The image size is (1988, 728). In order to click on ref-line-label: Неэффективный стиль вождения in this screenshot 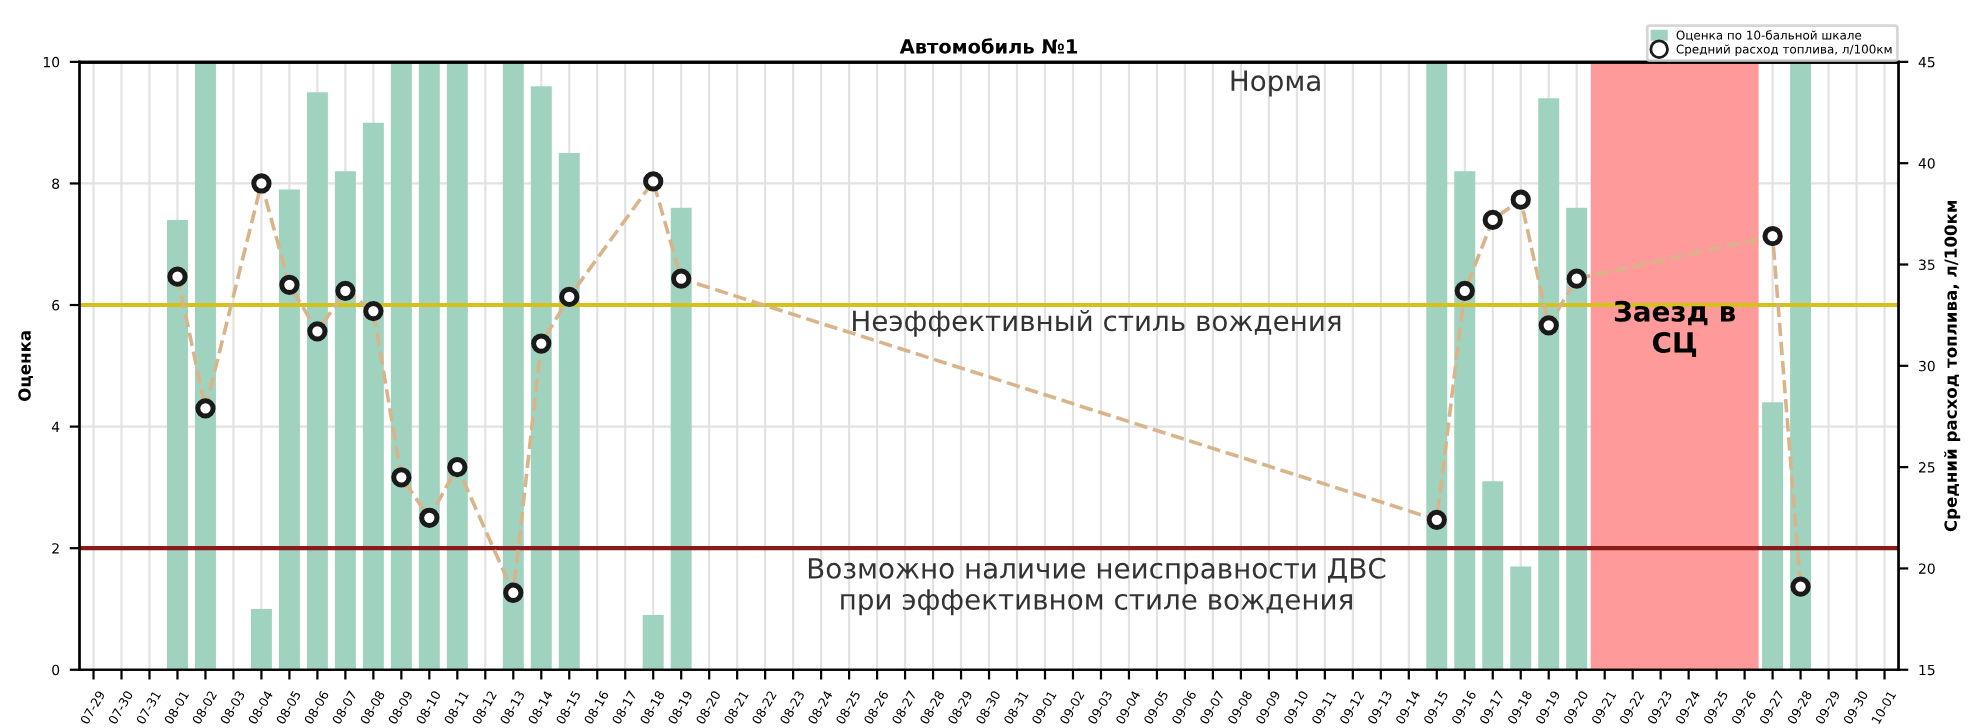, I will do `click(1097, 323)`.